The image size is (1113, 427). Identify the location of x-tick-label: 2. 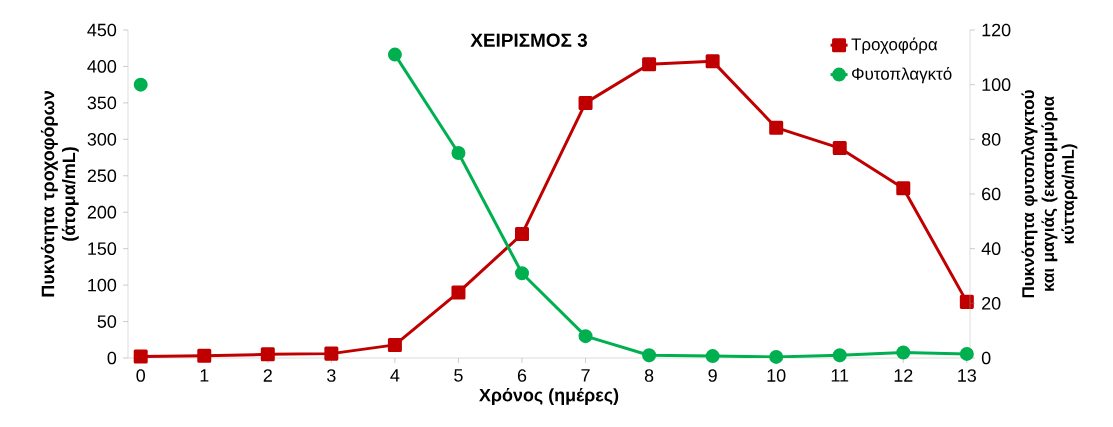
(267, 375).